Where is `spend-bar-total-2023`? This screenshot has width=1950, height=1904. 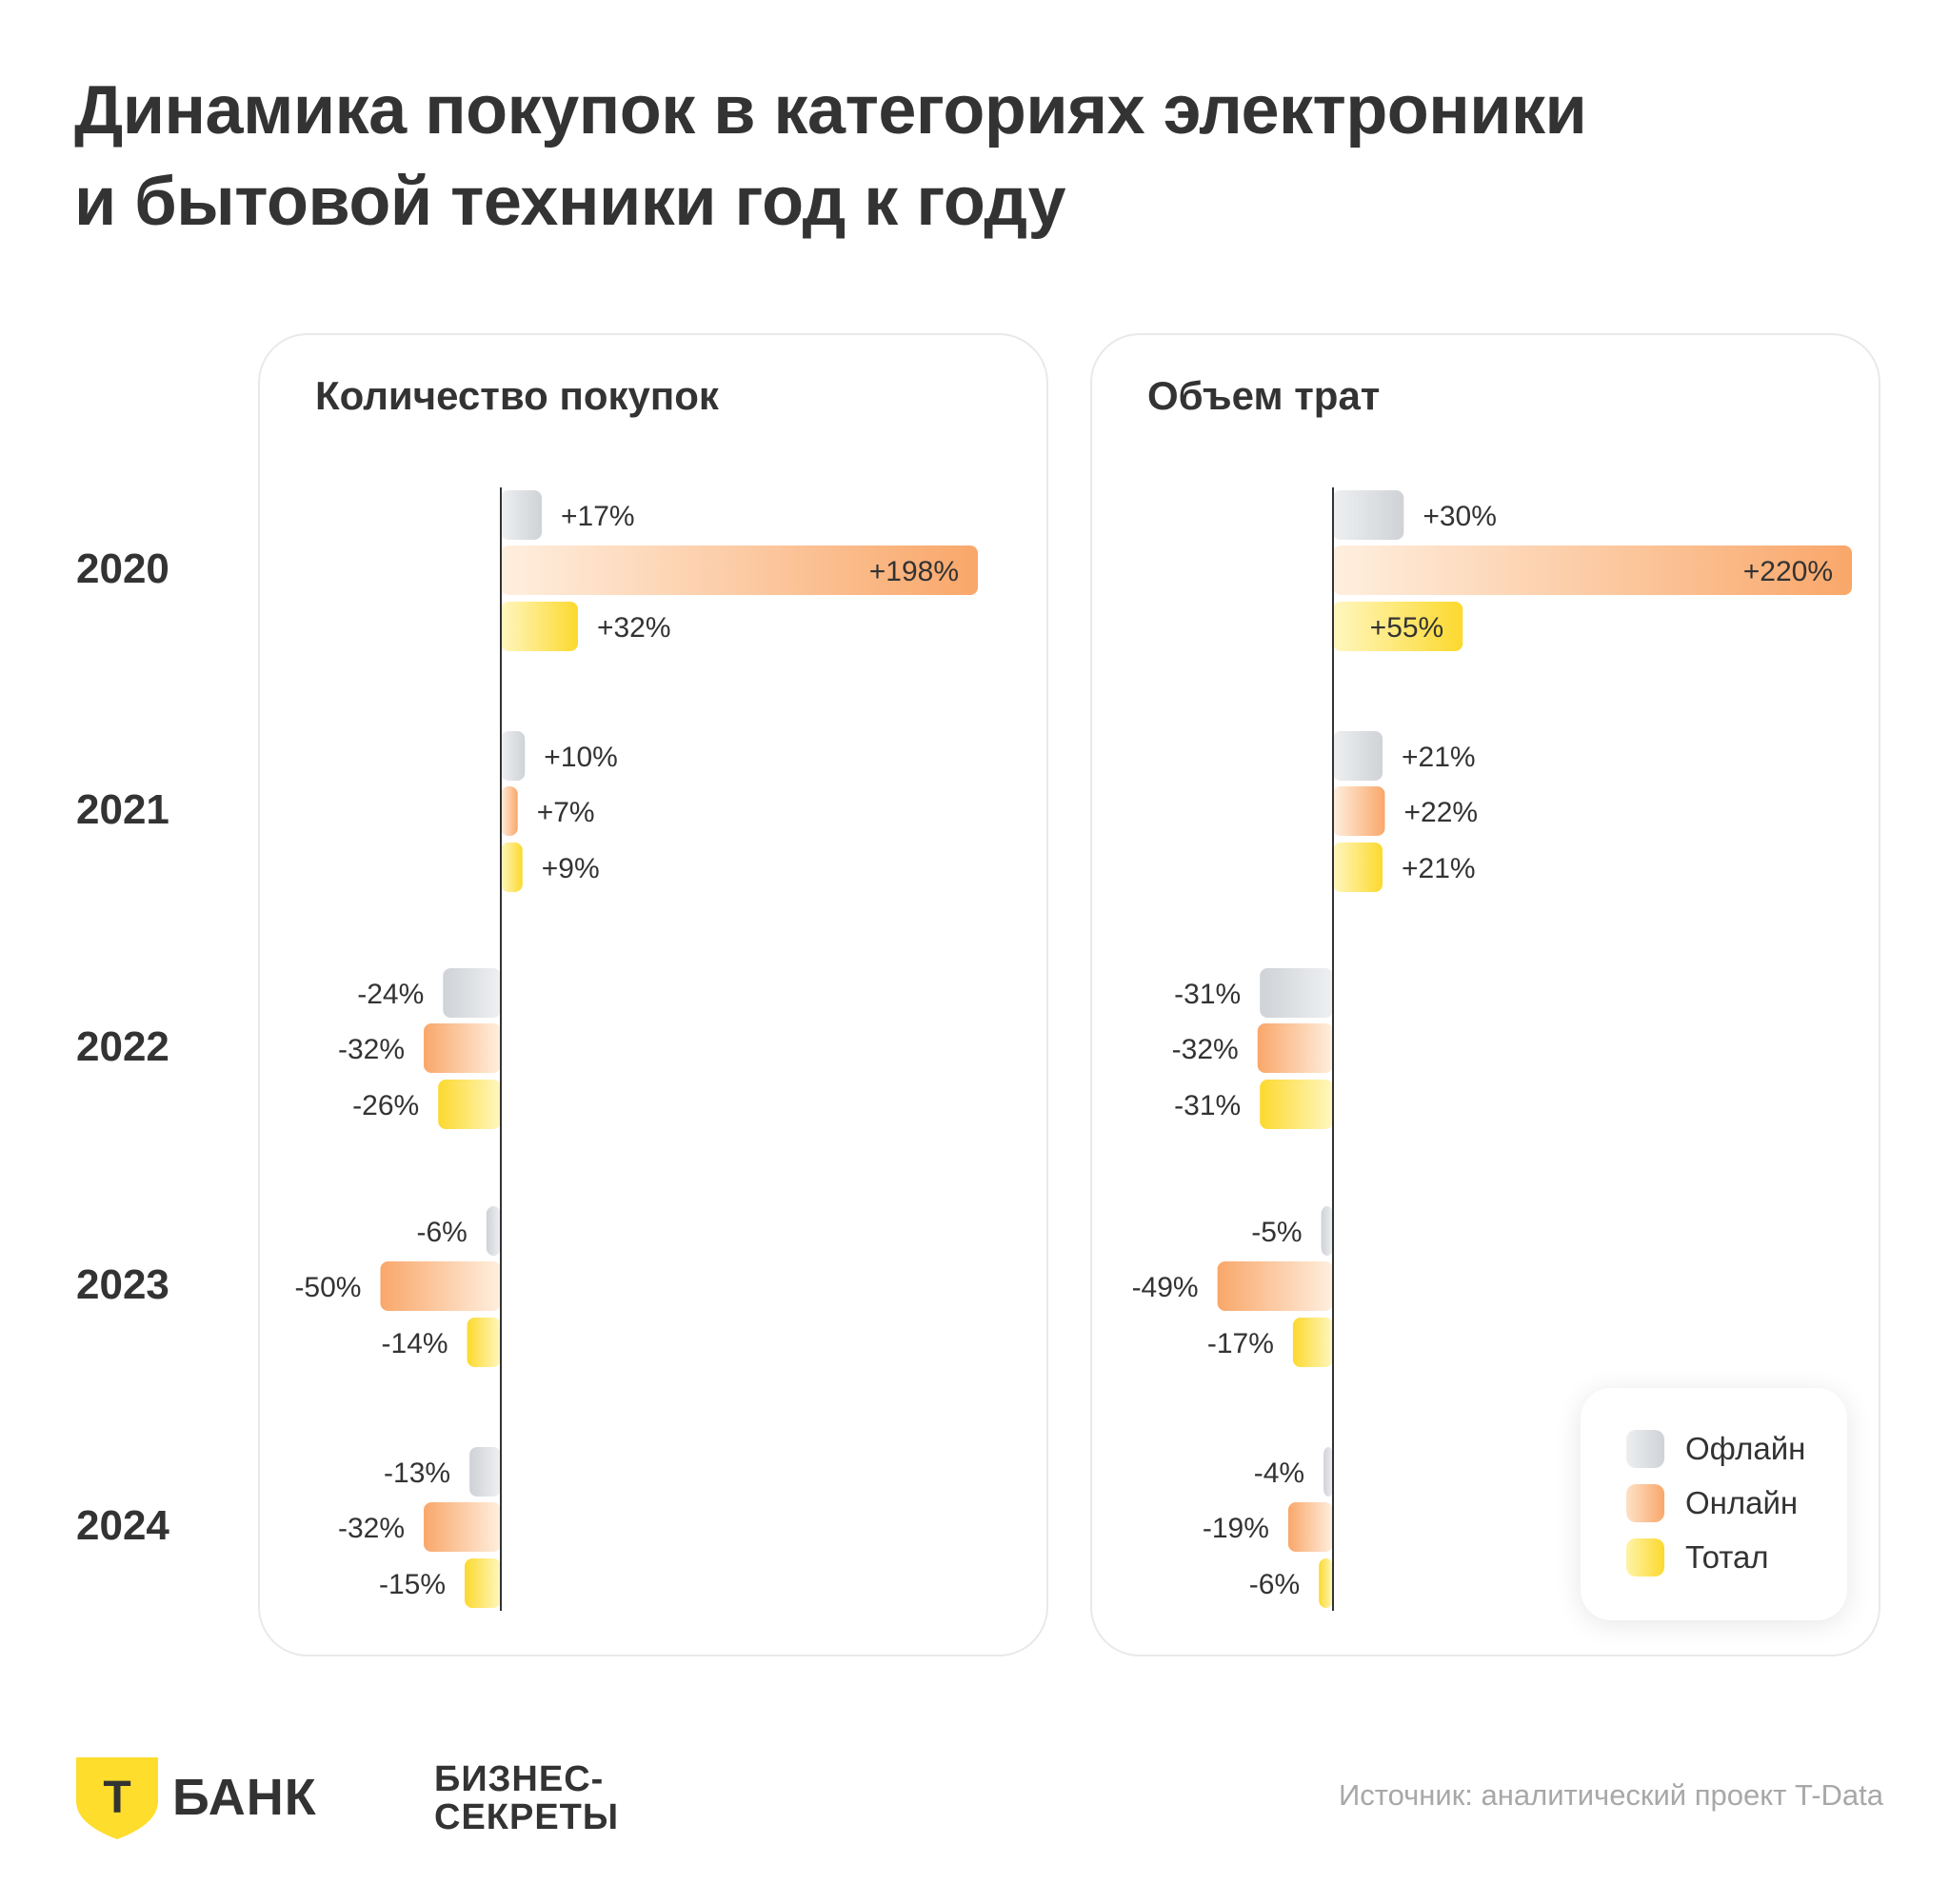 spend-bar-total-2023 is located at coordinates (1312, 1342).